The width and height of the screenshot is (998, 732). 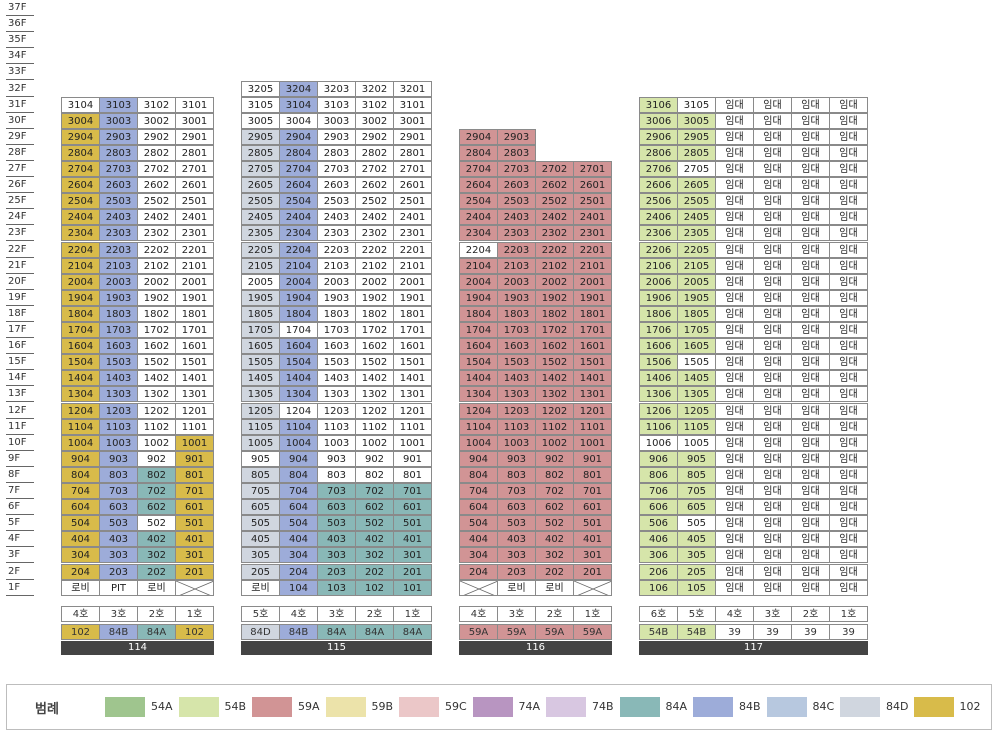 What do you see at coordinates (336, 185) in the screenshot?
I see `unit-cell: 2603` at bounding box center [336, 185].